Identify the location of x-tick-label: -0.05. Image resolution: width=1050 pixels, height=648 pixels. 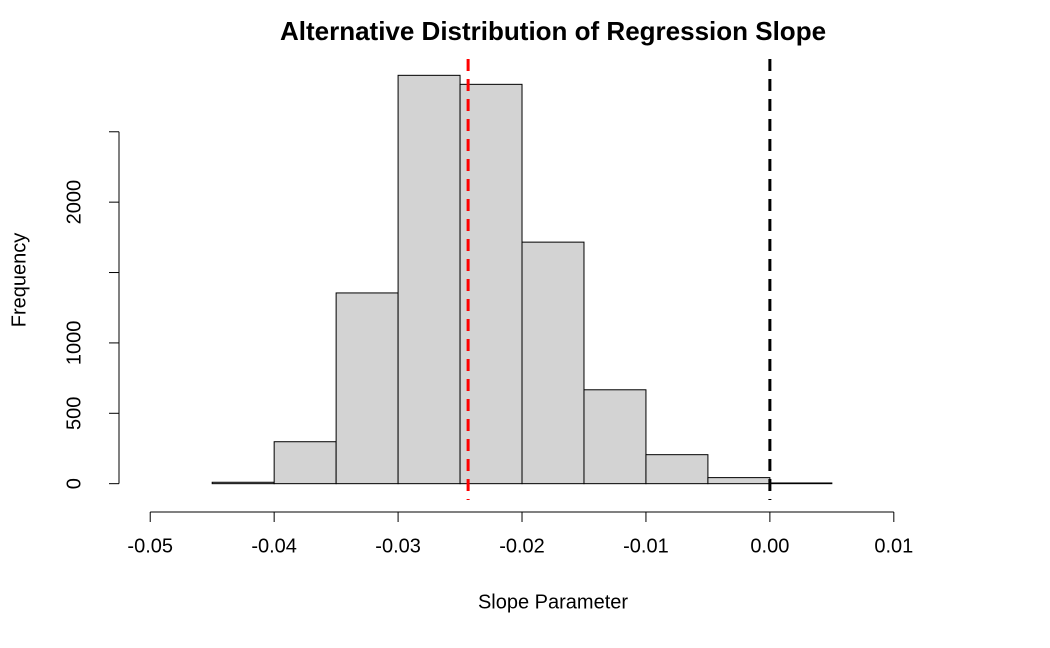
(150, 546).